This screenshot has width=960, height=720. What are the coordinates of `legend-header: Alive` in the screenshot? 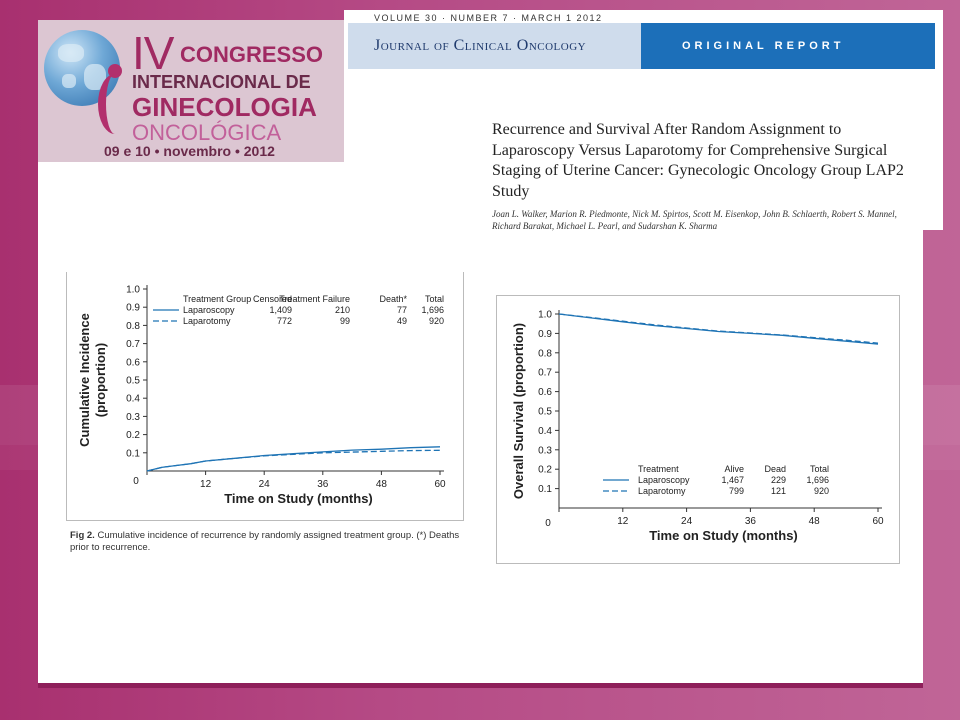 It's located at (734, 469).